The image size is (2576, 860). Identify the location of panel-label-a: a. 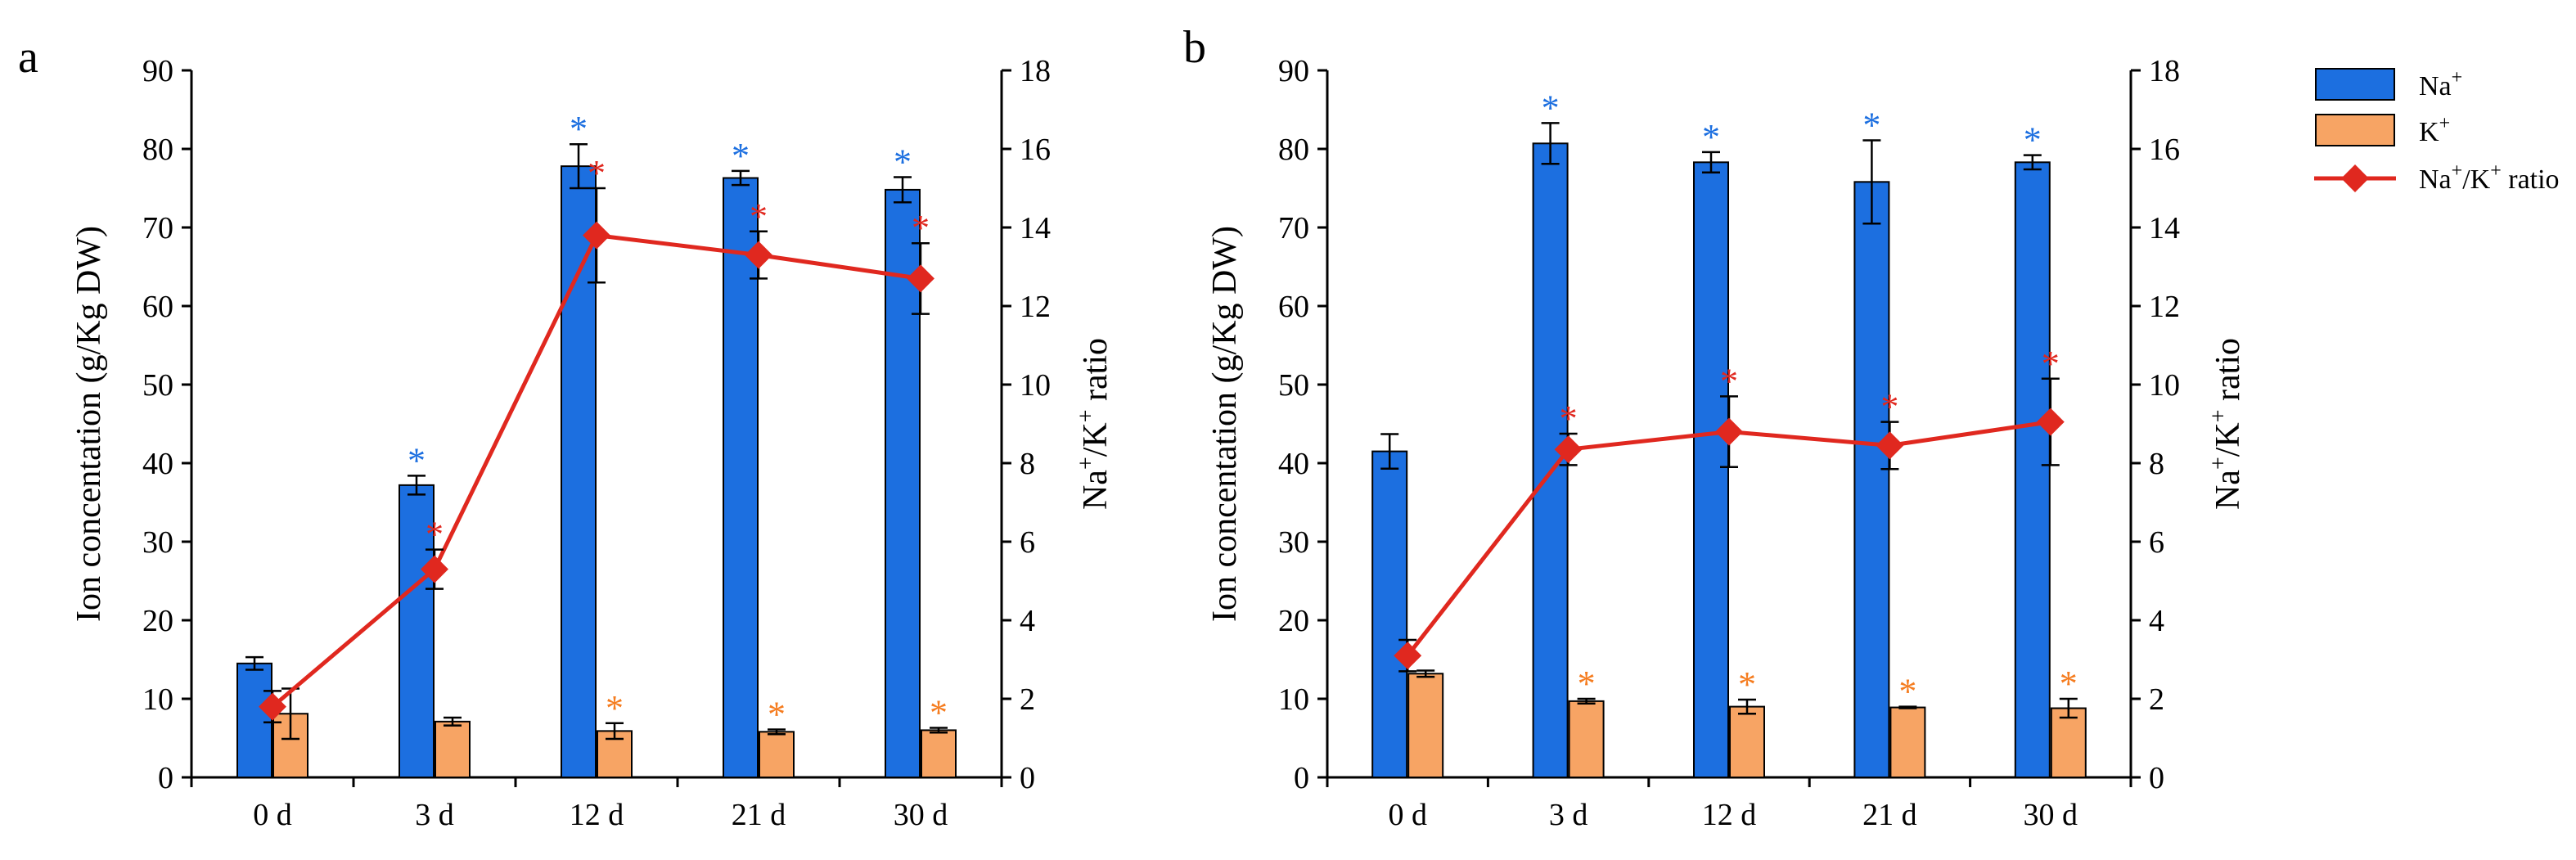
(28, 58).